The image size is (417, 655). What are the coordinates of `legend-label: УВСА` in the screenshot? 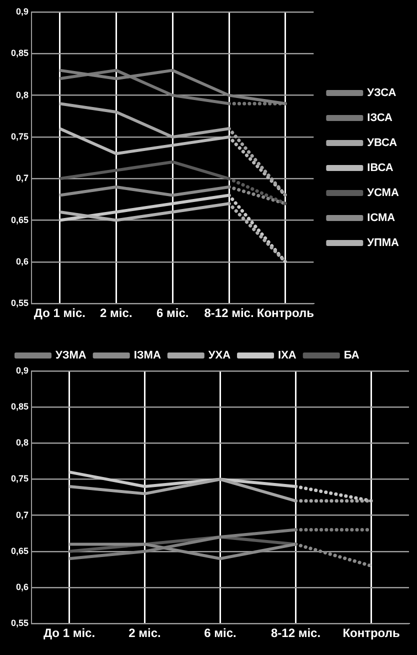 It's located at (382, 143).